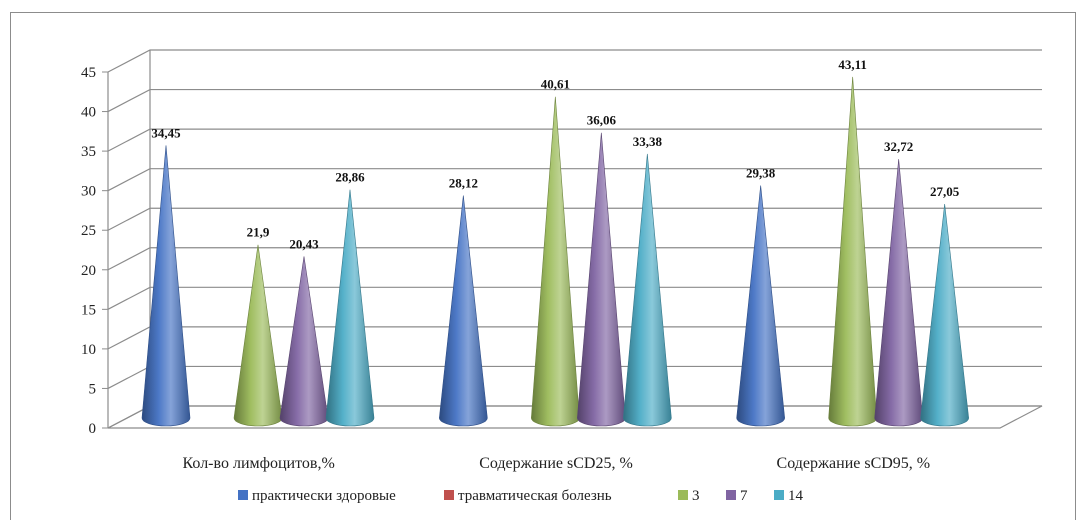 The height and width of the screenshot is (520, 1086). Describe the element at coordinates (93, 429) in the screenshot. I see `y-tick-label: 0` at that location.